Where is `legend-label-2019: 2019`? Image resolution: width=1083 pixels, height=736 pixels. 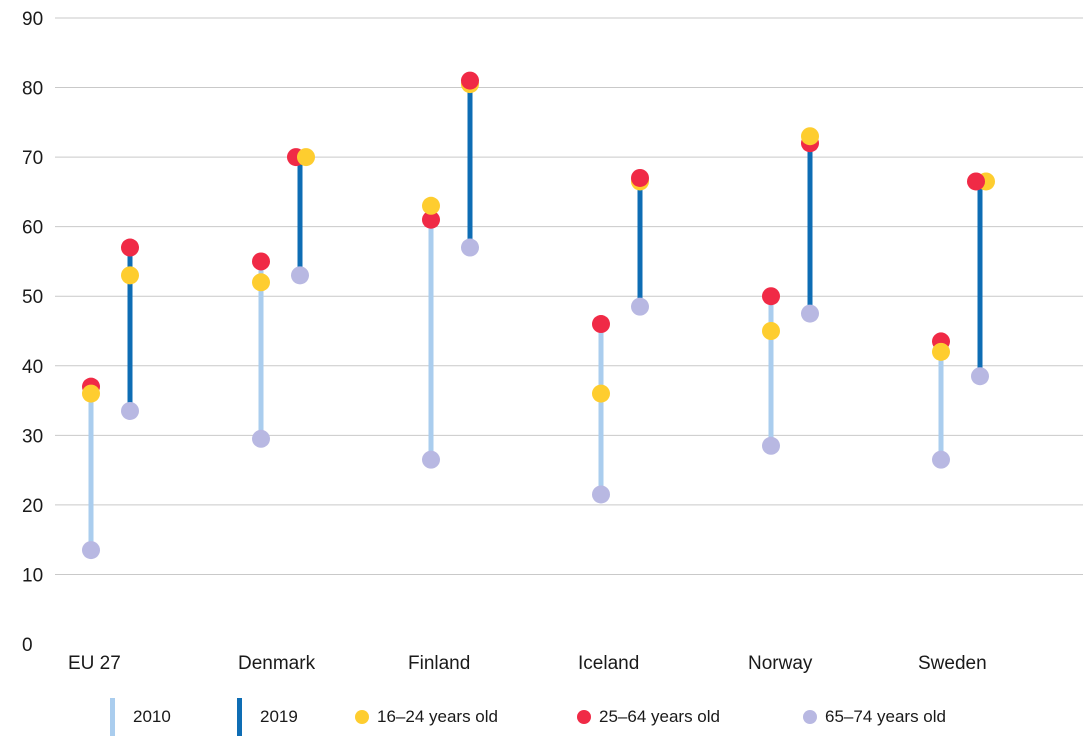
legend-label-2019: 2019 is located at coordinates (279, 716).